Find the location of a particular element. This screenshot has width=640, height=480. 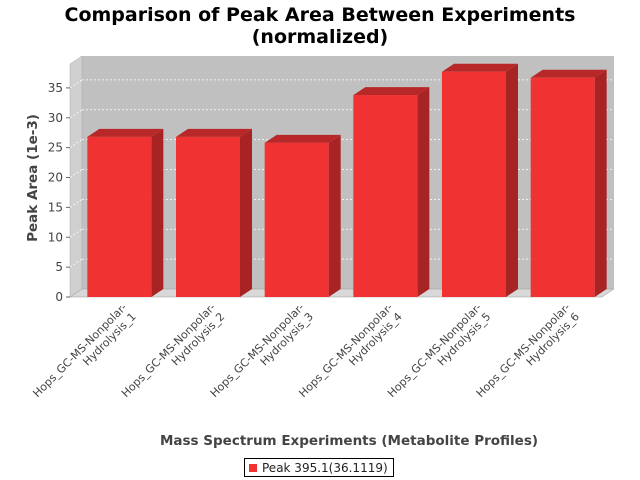

legend-label: Peak 395.1(36.1119) is located at coordinates (325, 467).